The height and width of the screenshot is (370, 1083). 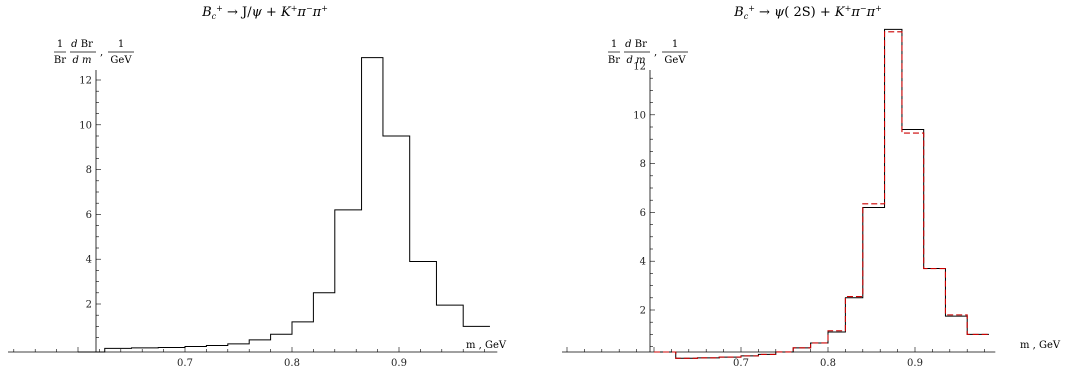 What do you see at coordinates (1040, 345) in the screenshot?
I see `right-x-axis-label: m , GeV` at bounding box center [1040, 345].